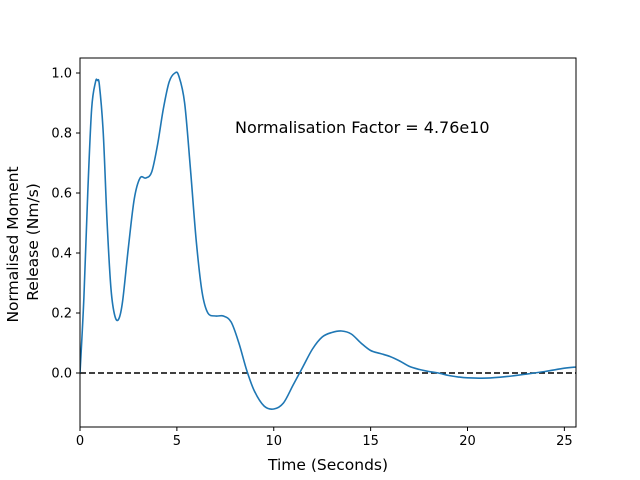  Describe the element at coordinates (564, 441) in the screenshot. I see `x-tick-label: 25` at that location.